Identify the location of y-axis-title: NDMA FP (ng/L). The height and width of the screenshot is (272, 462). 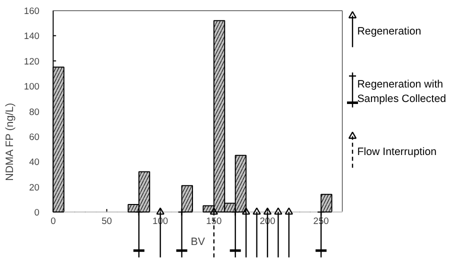
(10, 141).